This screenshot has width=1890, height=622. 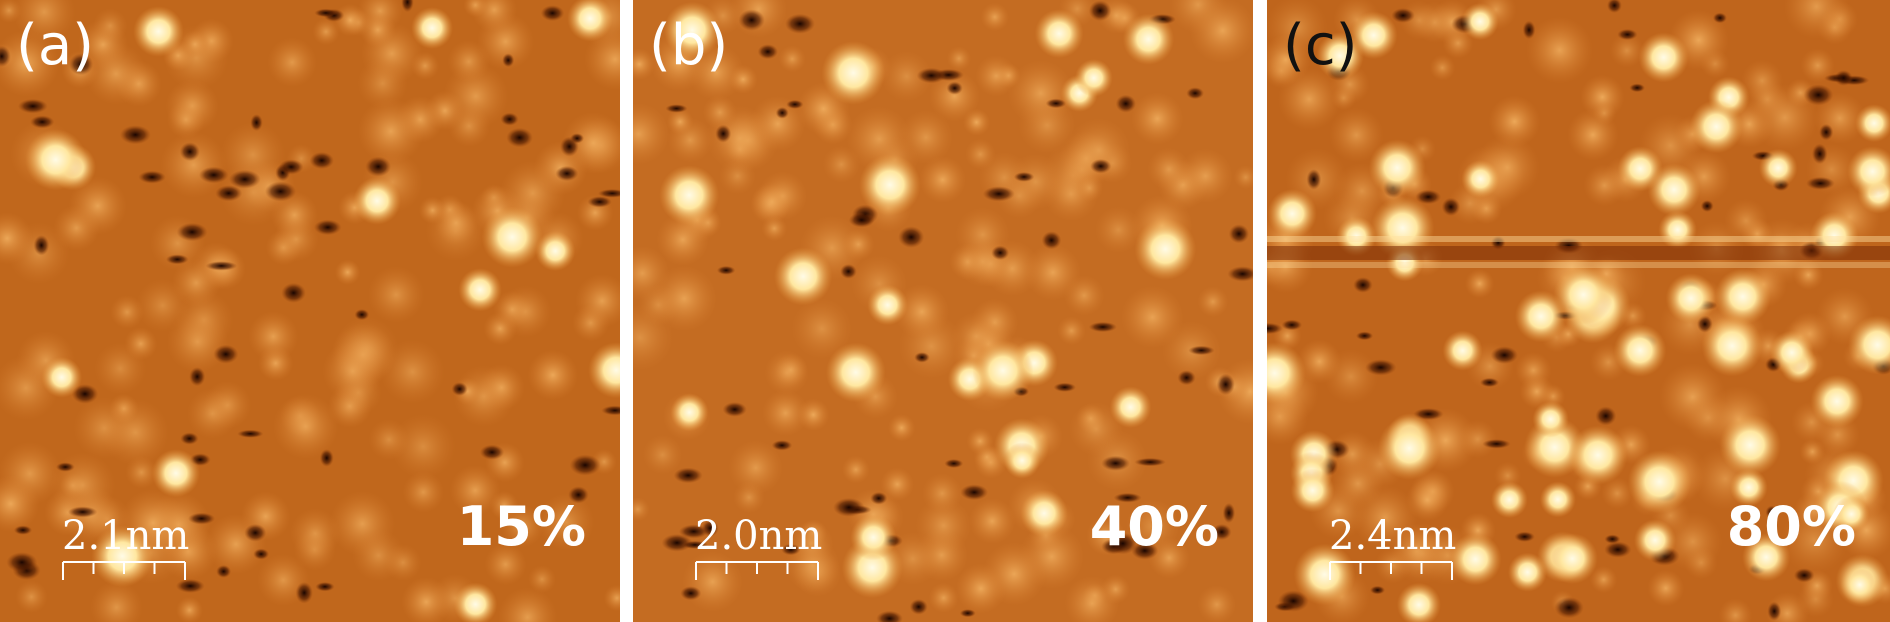 I want to click on panel-label: (b), so click(x=689, y=45).